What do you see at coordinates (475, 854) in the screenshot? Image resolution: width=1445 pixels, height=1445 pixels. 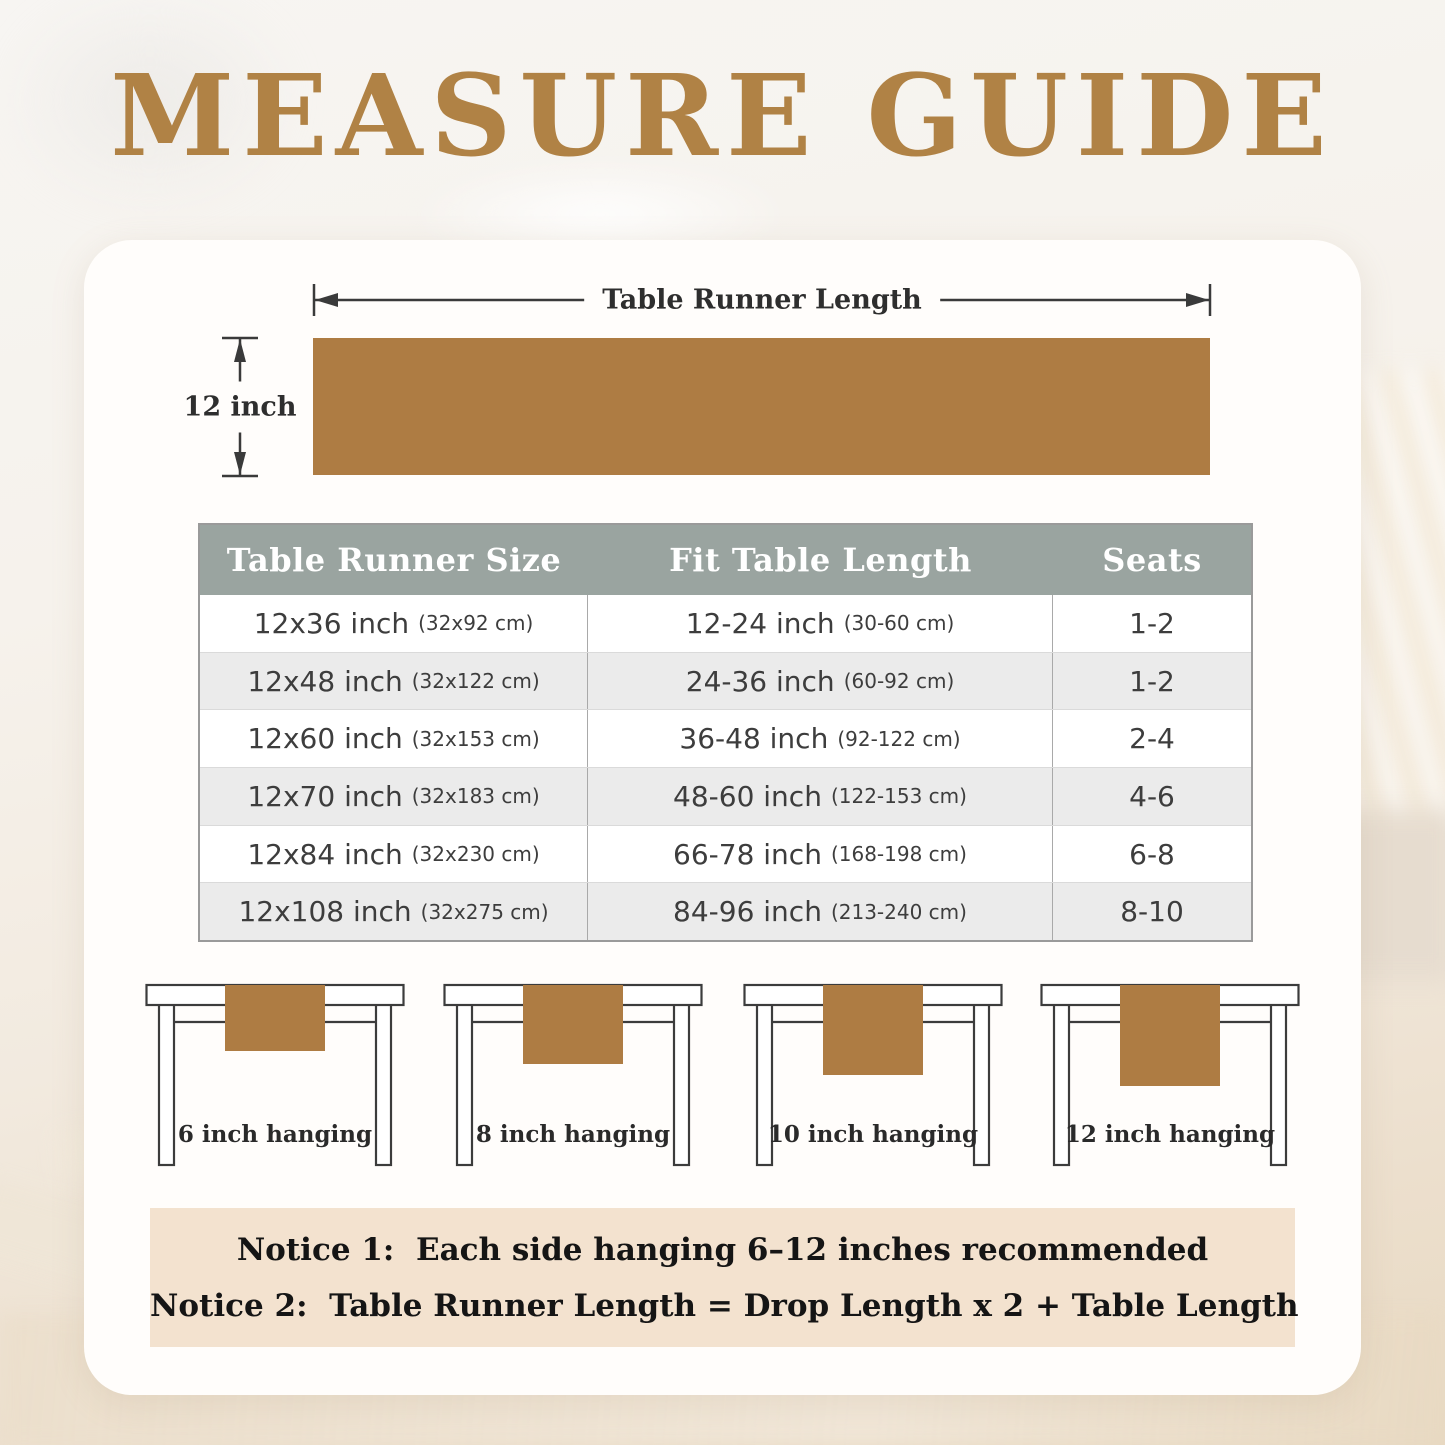 I see `size-cm-value: (32x230 cm)` at bounding box center [475, 854].